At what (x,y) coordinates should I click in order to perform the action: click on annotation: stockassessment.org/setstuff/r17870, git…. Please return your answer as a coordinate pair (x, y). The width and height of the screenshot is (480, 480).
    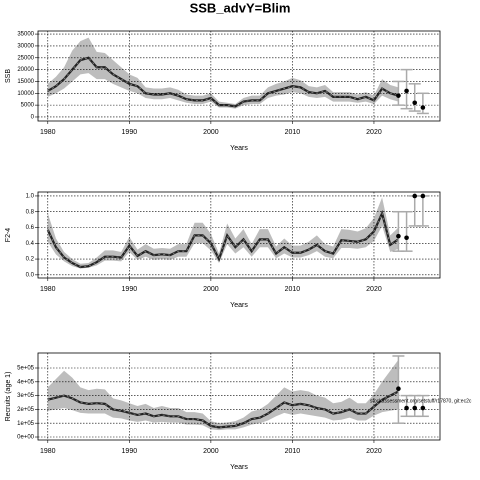
    Looking at the image, I should click on (421, 401).